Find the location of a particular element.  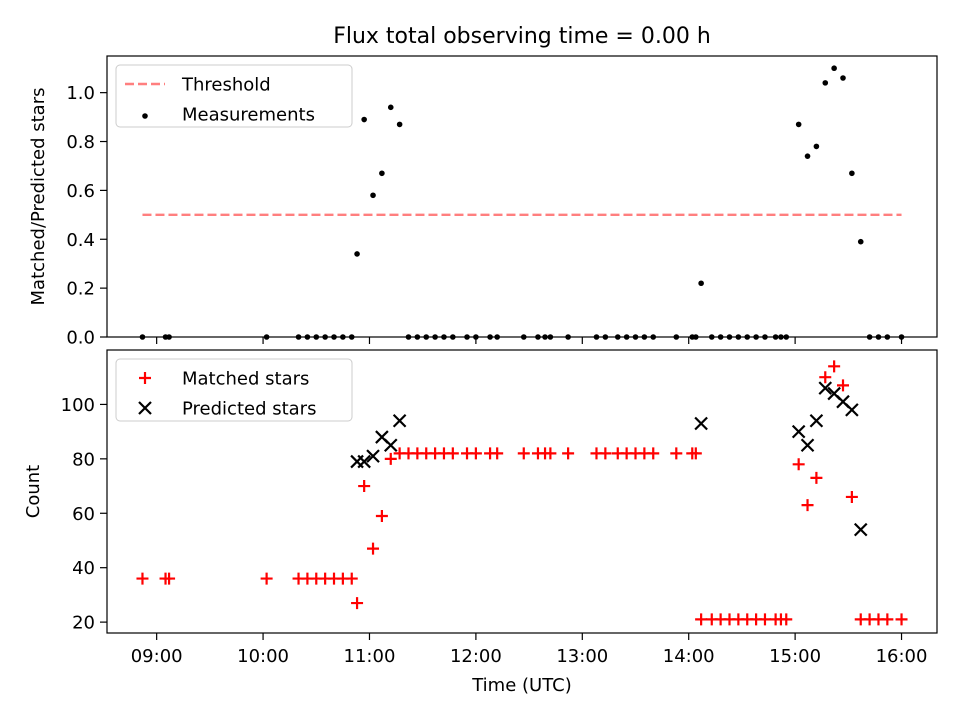

y-axis-label: Count is located at coordinates (33, 491).